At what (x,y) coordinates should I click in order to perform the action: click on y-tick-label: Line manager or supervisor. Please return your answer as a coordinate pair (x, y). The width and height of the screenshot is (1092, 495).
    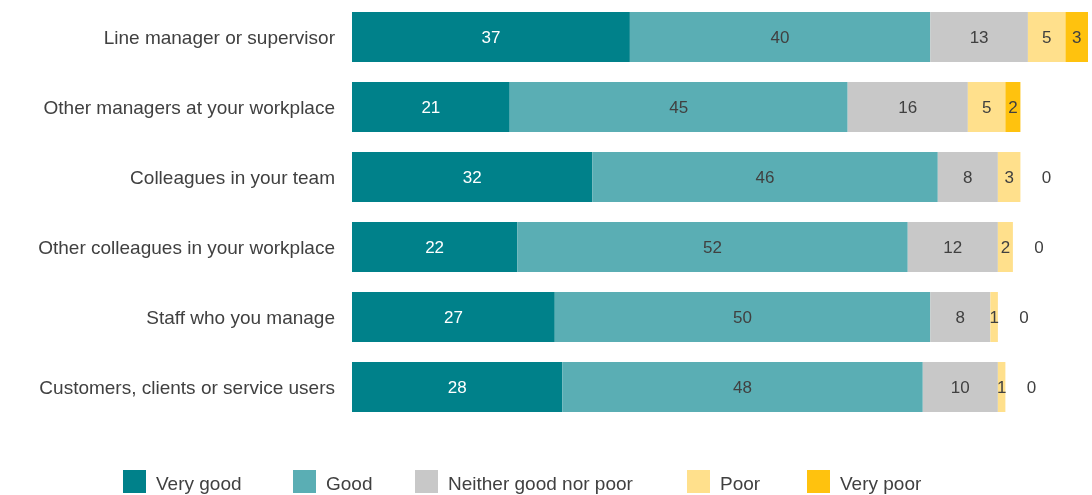
    Looking at the image, I should click on (219, 37).